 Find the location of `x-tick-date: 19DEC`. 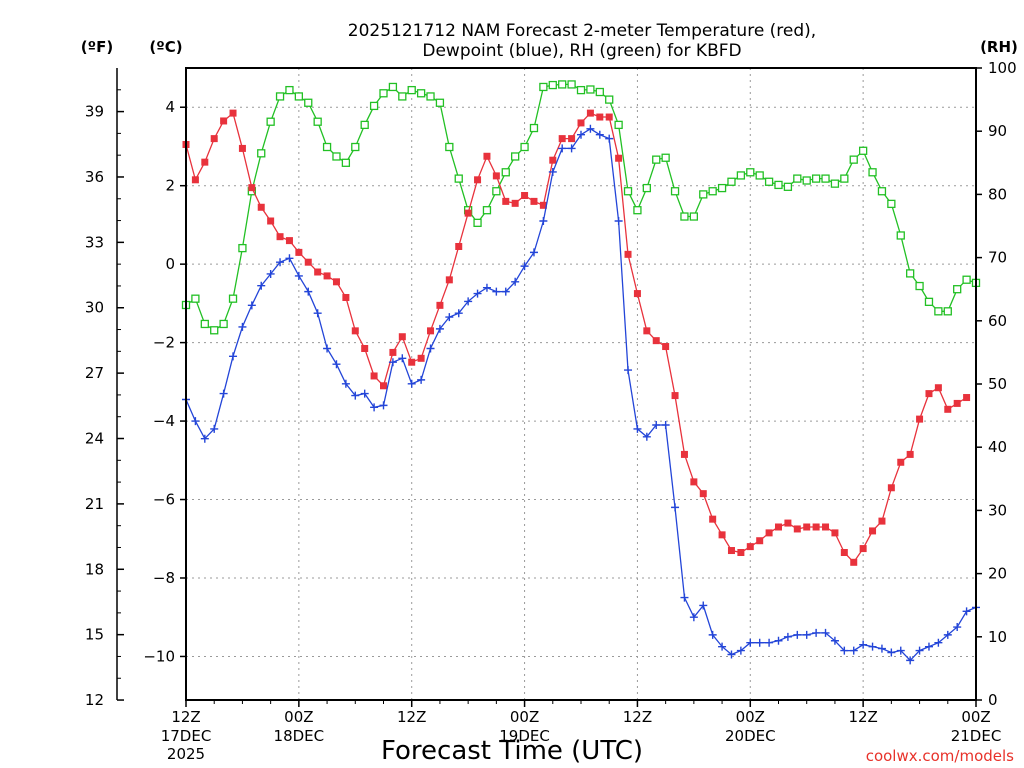

x-tick-date: 19DEC is located at coordinates (524, 736).